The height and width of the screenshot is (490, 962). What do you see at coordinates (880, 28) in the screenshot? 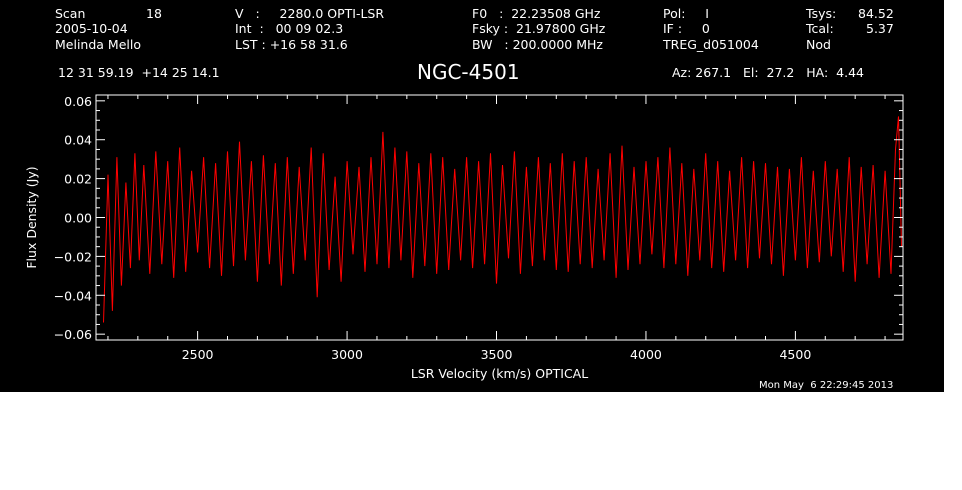
I see `tcal-value: 5.37` at bounding box center [880, 28].